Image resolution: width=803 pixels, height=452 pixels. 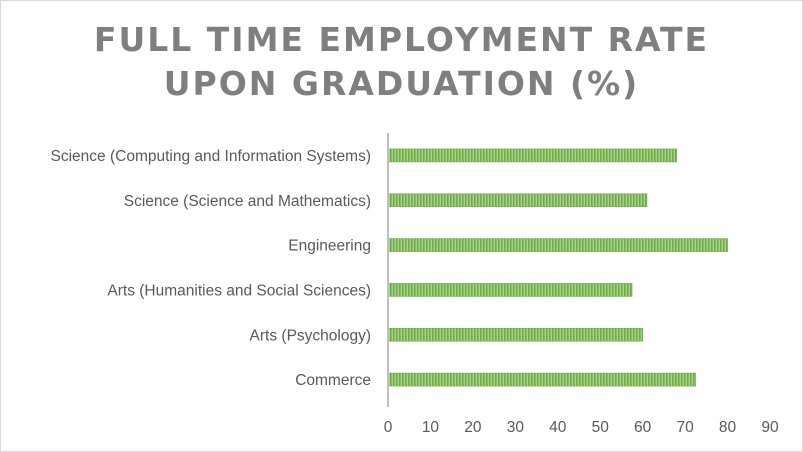 What do you see at coordinates (516, 427) in the screenshot?
I see `x-tick-label-3: 30` at bounding box center [516, 427].